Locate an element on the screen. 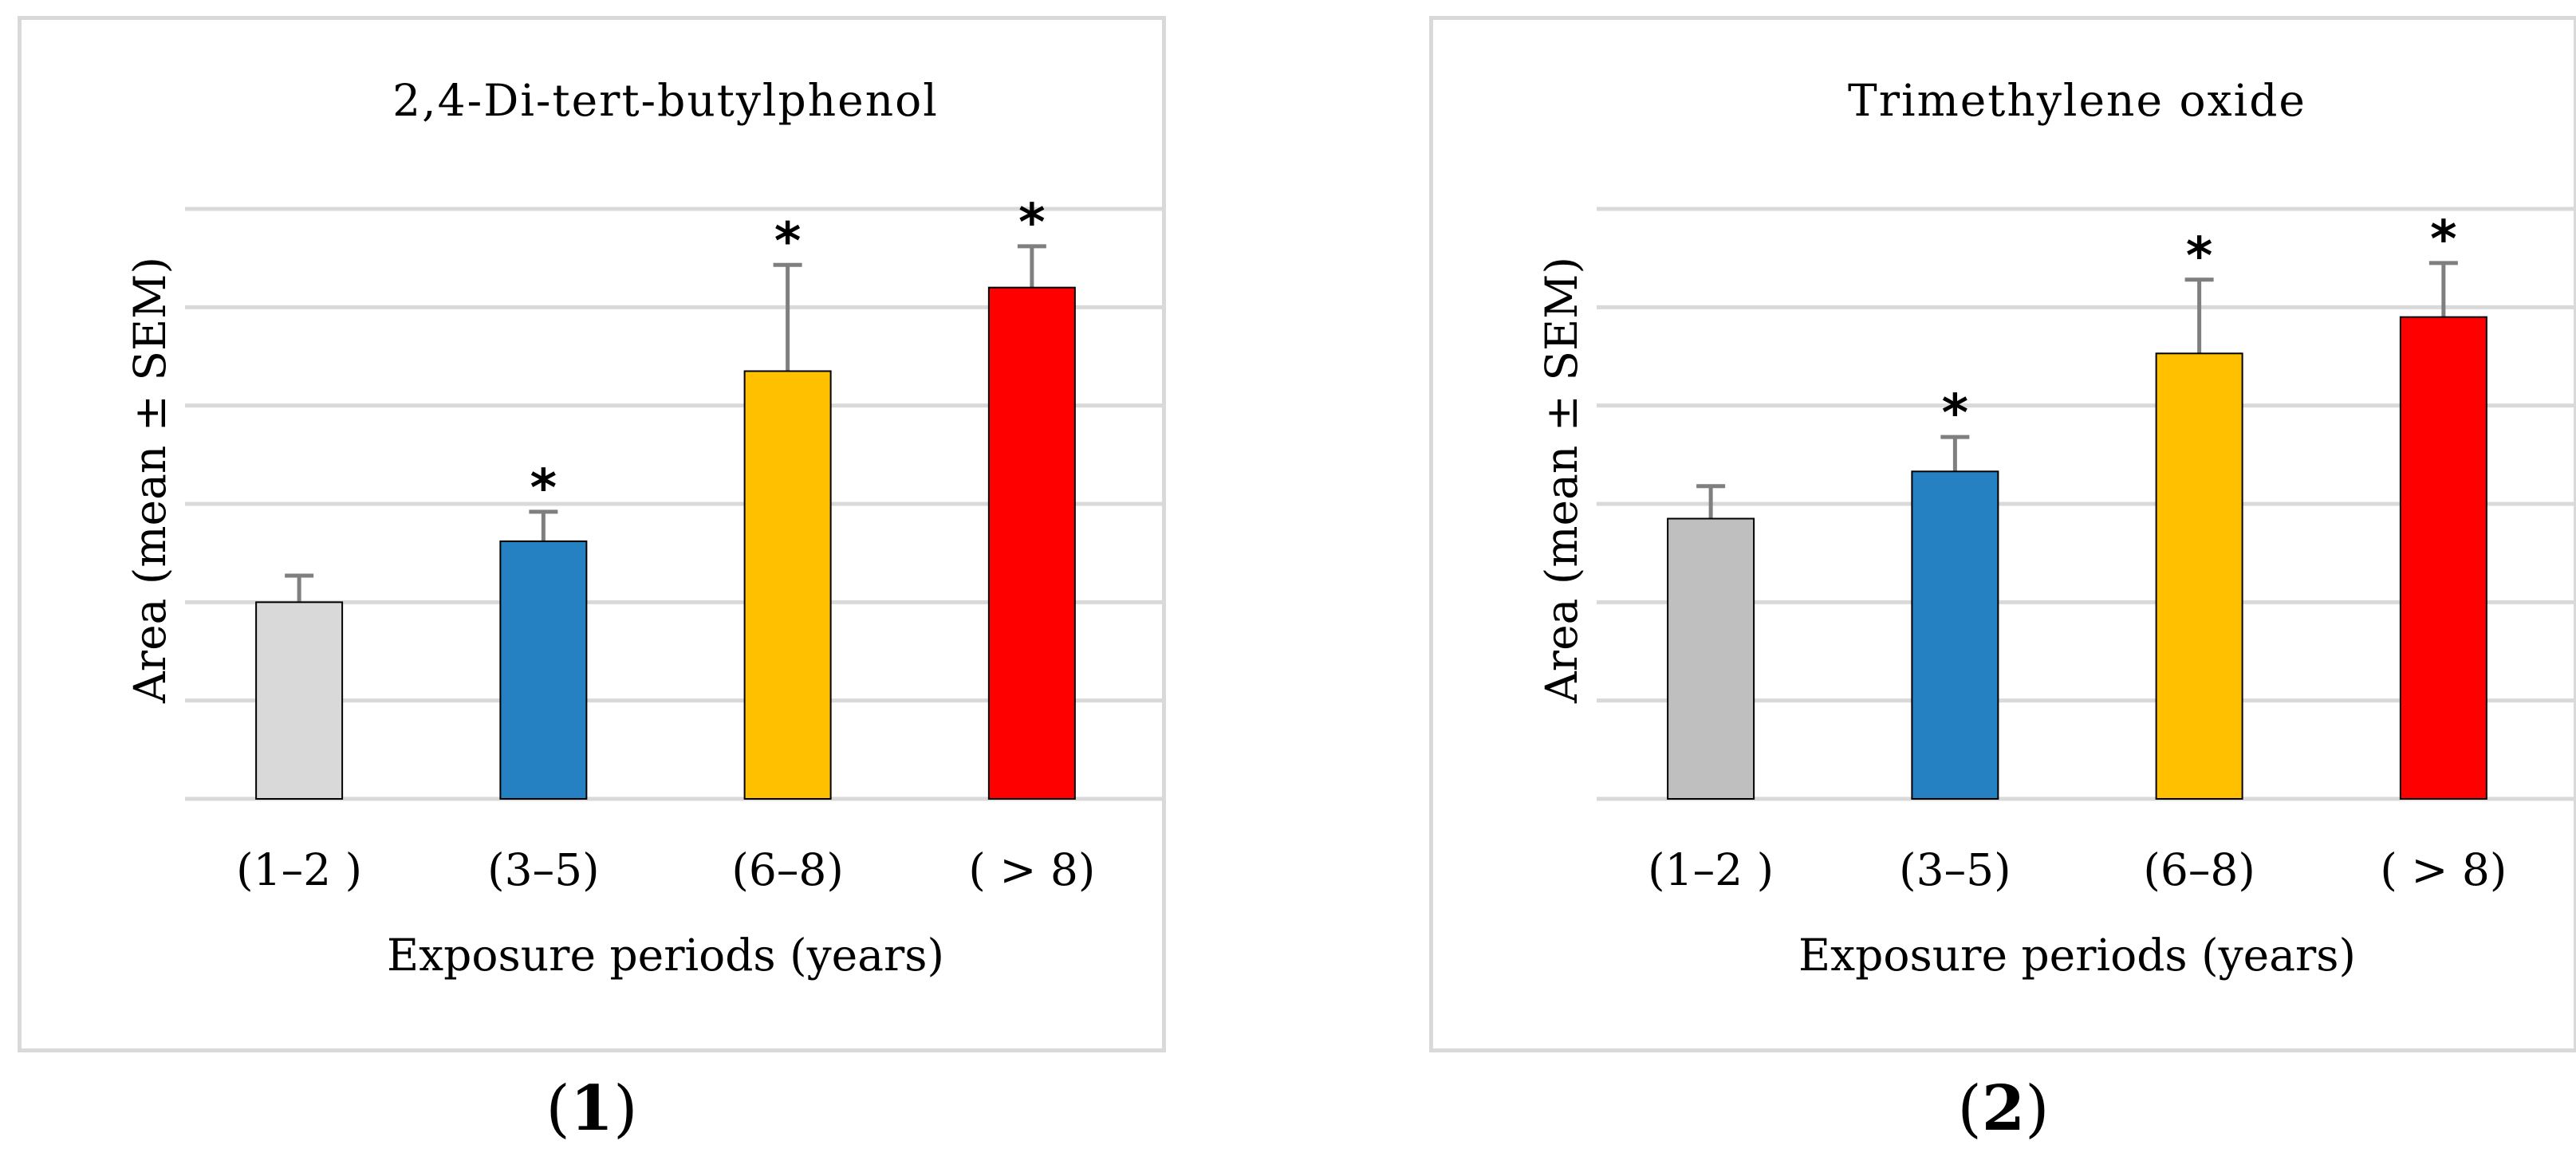 The image size is (2576, 1172). panel-label-2: (2) is located at coordinates (2003, 1108).